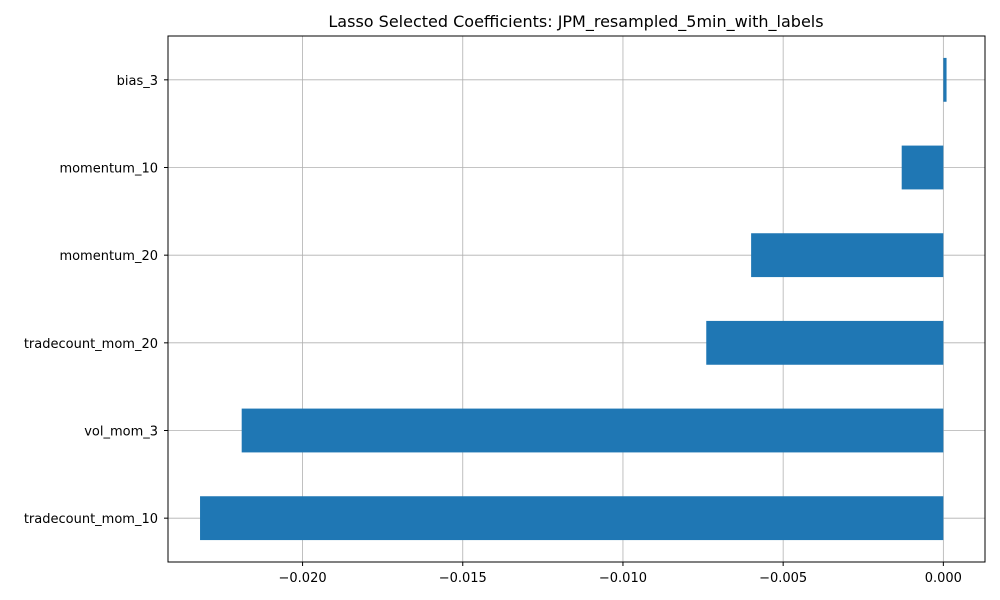  I want to click on x-tick-label: 0.000, so click(943, 578).